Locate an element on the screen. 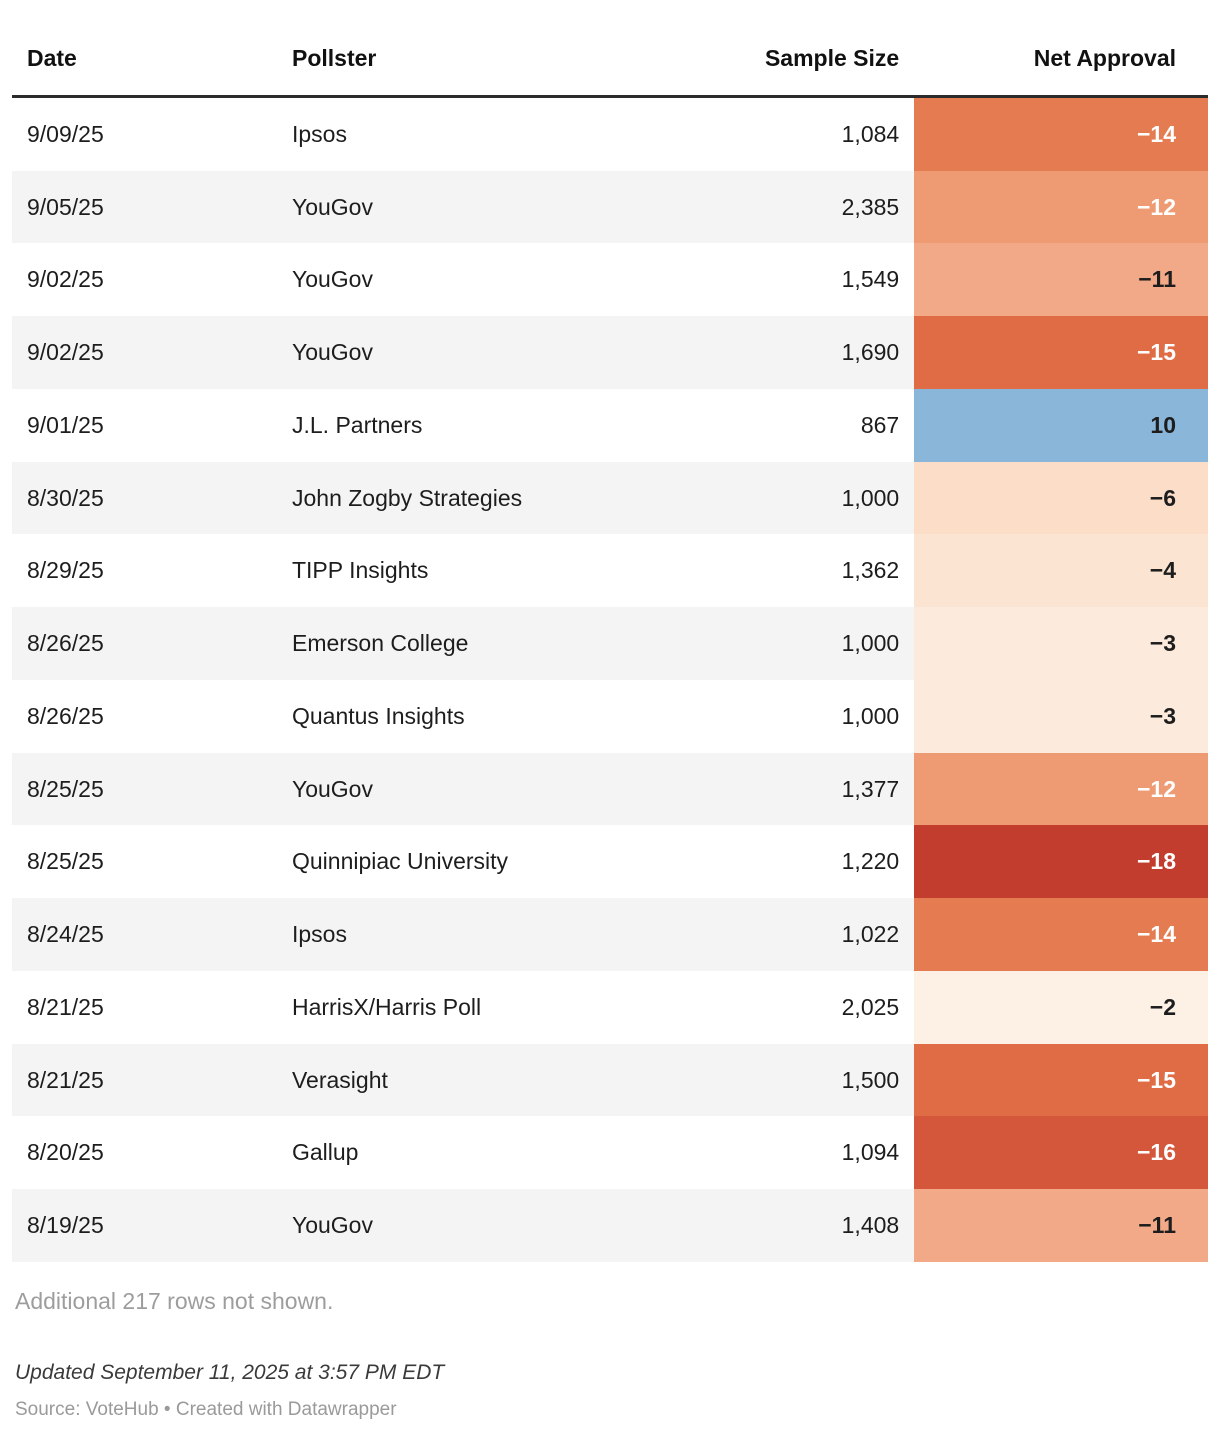 The image size is (1220, 1448). cell-pollster: J.L. Partners is located at coordinates (357, 424).